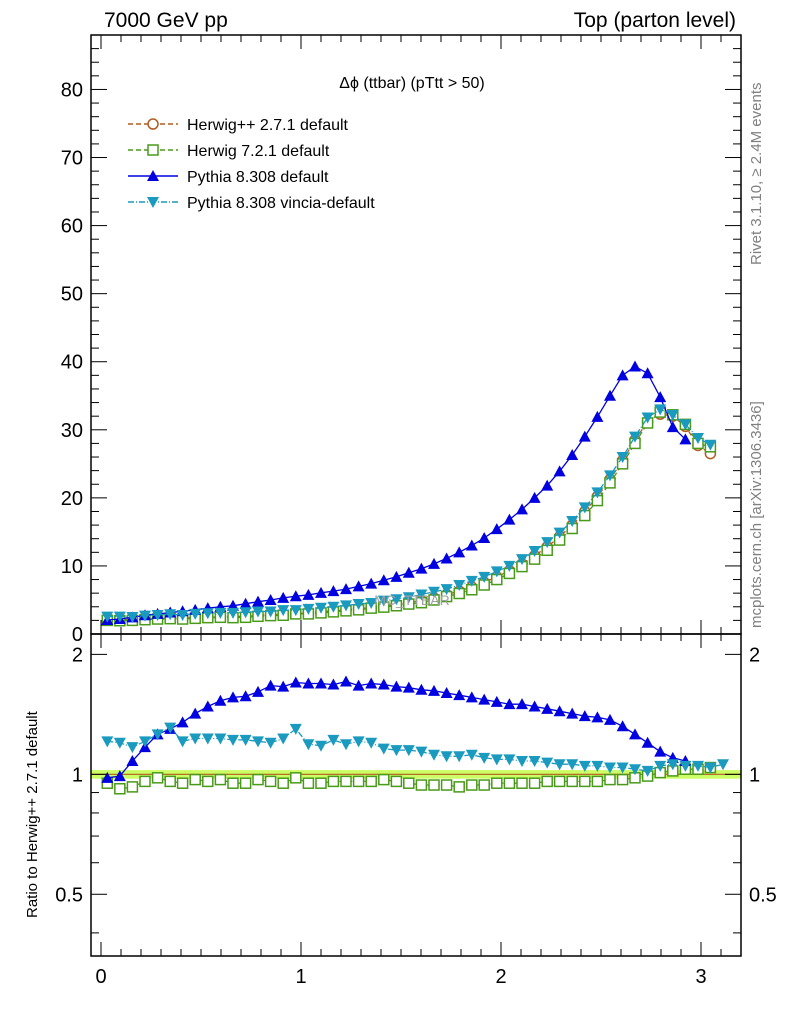 This screenshot has width=786, height=1024. Describe the element at coordinates (72, 431) in the screenshot. I see `main-ytick-label: 30` at that location.